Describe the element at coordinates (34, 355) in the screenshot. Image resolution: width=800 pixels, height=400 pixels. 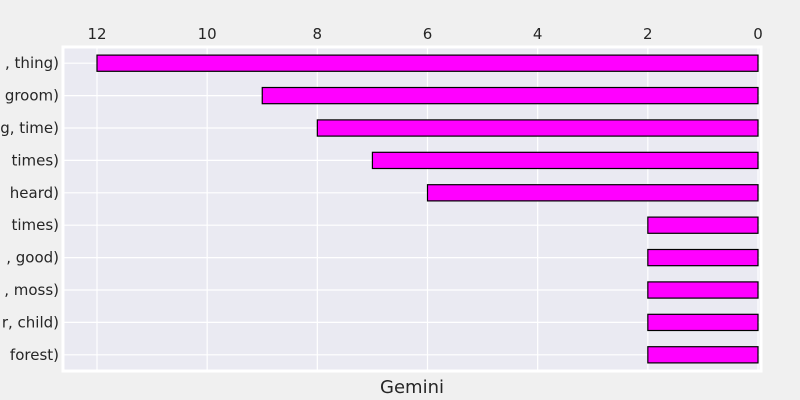
I see `y-tick-label: forest)` at that location.